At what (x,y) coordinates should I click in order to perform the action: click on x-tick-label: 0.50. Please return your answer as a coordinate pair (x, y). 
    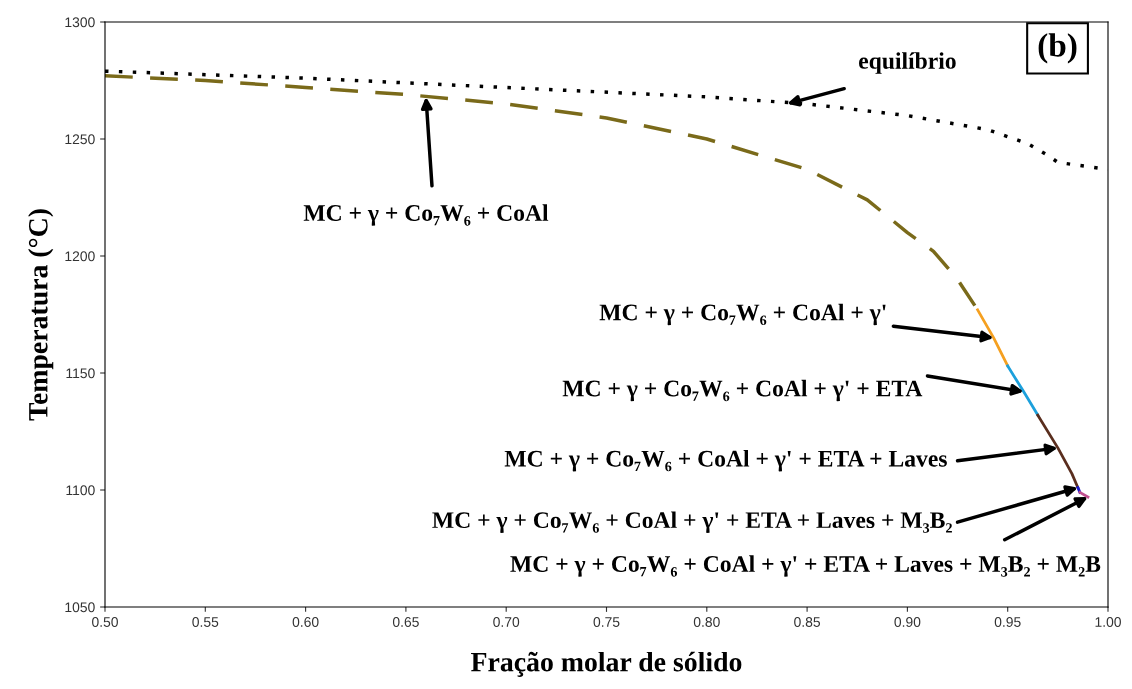
    Looking at the image, I should click on (105, 622).